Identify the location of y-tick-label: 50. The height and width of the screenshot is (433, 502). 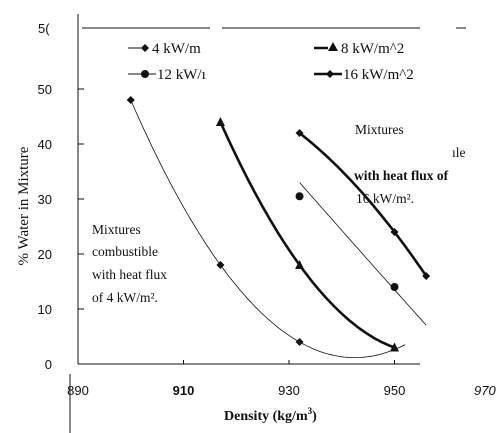
(45, 89).